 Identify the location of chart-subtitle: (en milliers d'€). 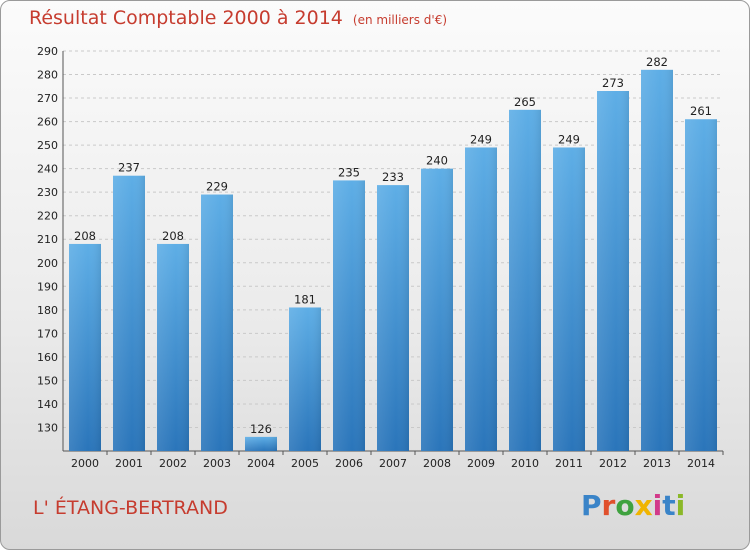
(400, 20).